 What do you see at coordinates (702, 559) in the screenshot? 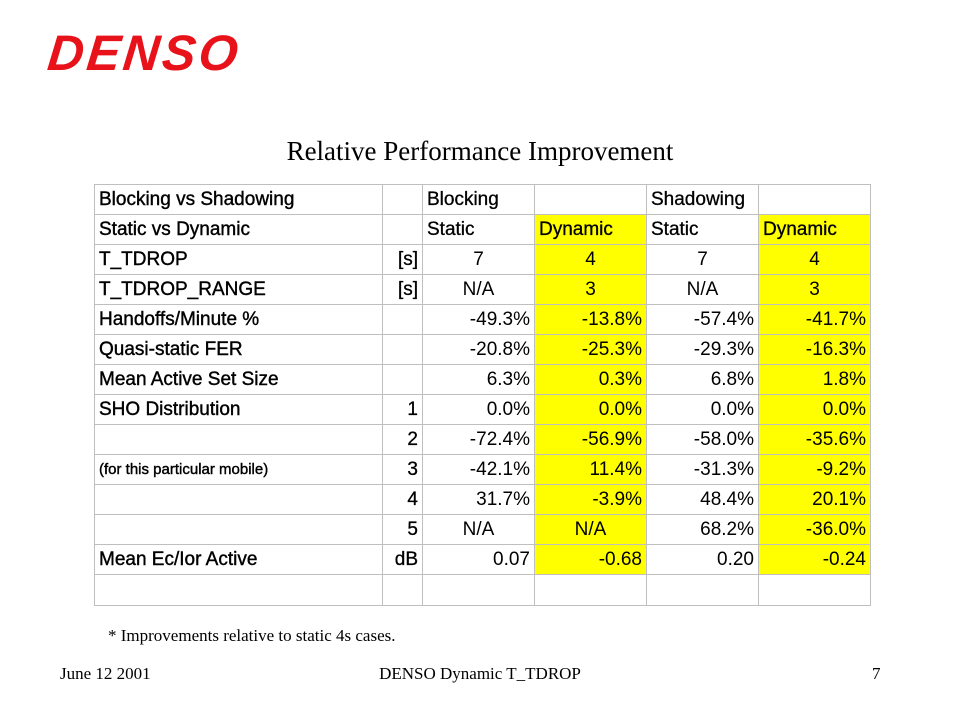
I see `row-value-cell: 0.20` at bounding box center [702, 559].